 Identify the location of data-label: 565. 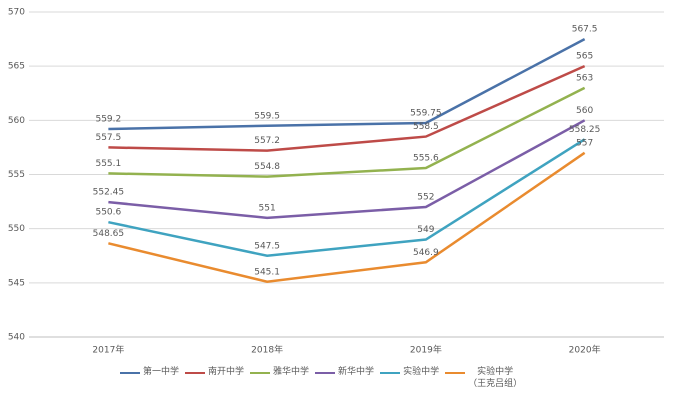
(584, 57).